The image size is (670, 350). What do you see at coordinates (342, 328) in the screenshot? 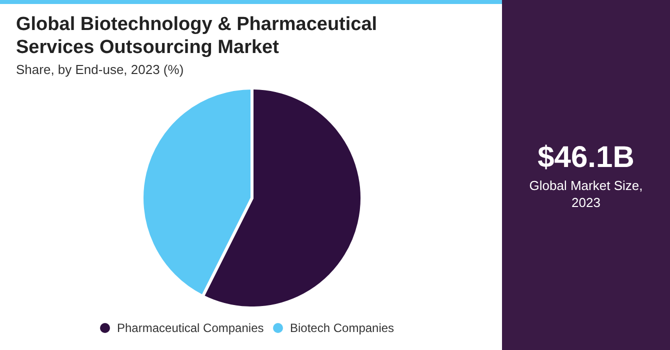
I see `legend-label: Biotech Companies` at bounding box center [342, 328].